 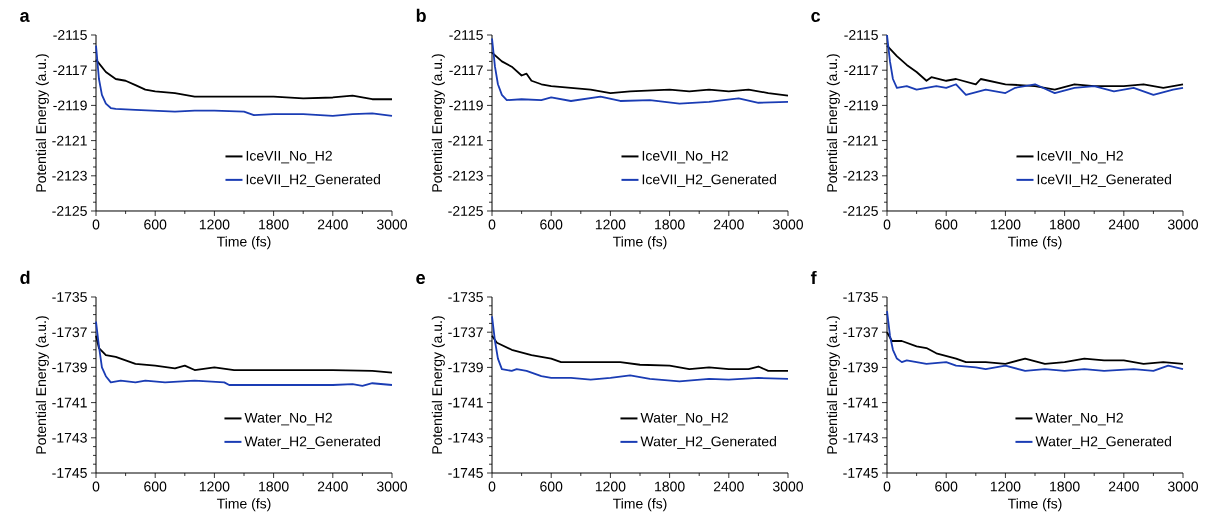 I want to click on chart-title: c, so click(x=816, y=17).